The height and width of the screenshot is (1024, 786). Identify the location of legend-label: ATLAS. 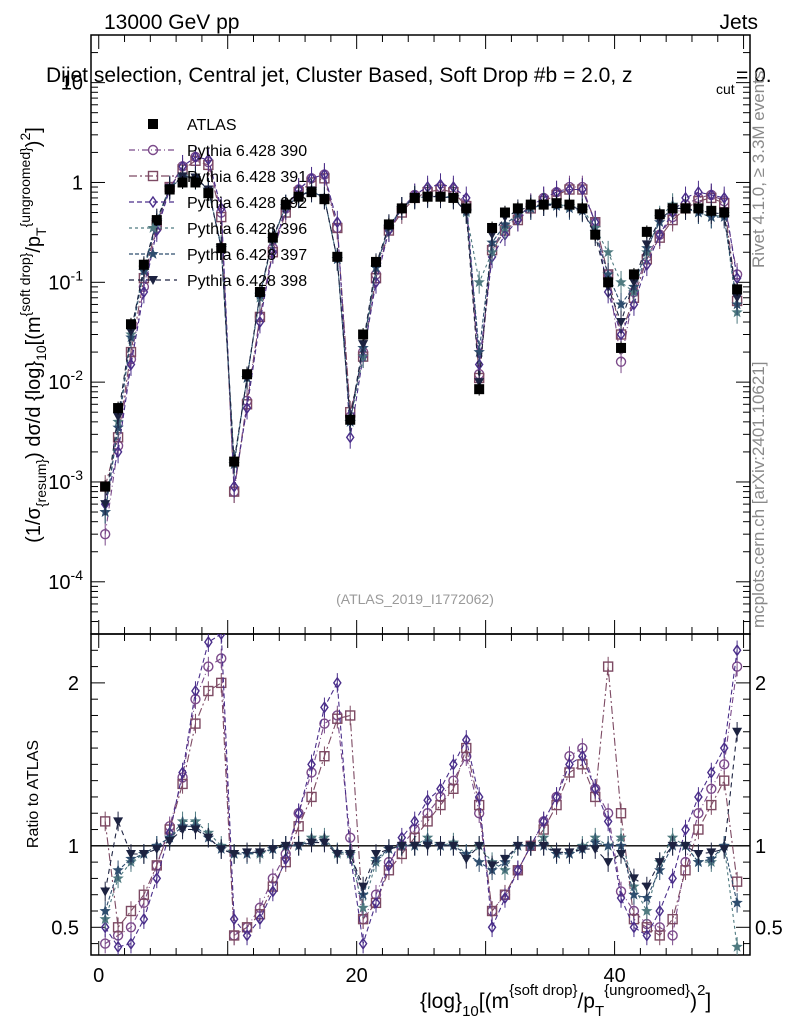
(212, 125).